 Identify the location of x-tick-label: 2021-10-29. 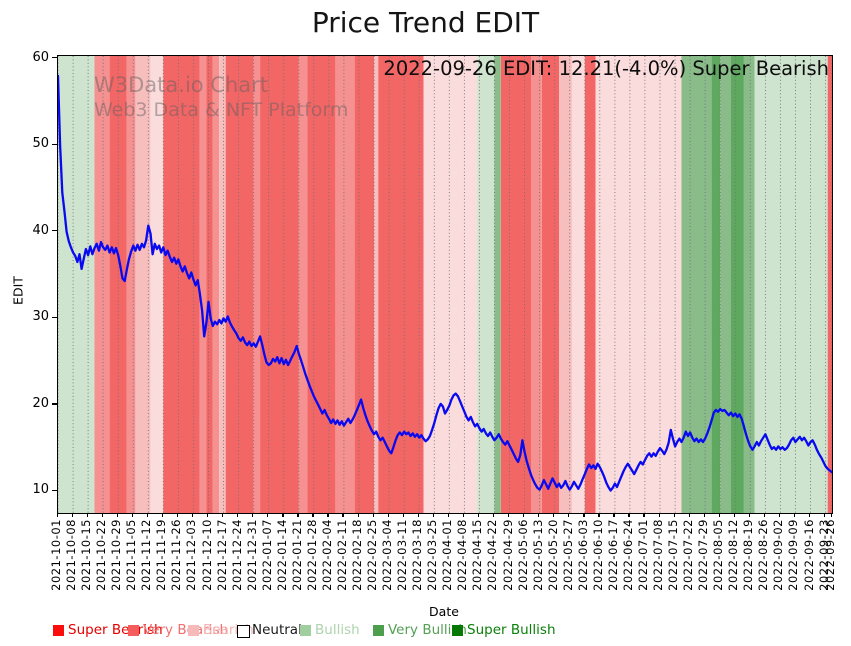
(116, 555).